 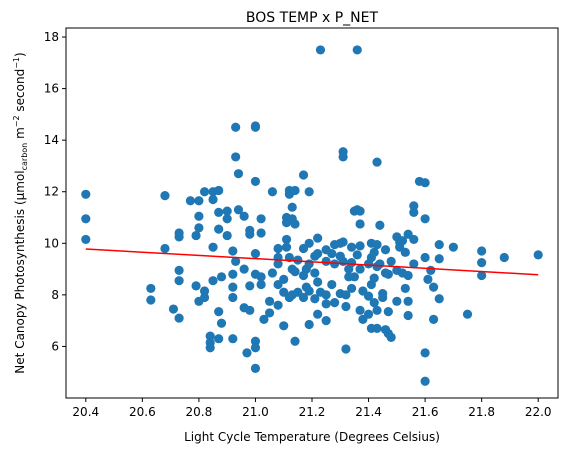 I want to click on x-axis-ticks: 20.4 20.6 20.8 21.0 21.2 21.4 21.6 21.8 22.0, so click(x=312, y=408).